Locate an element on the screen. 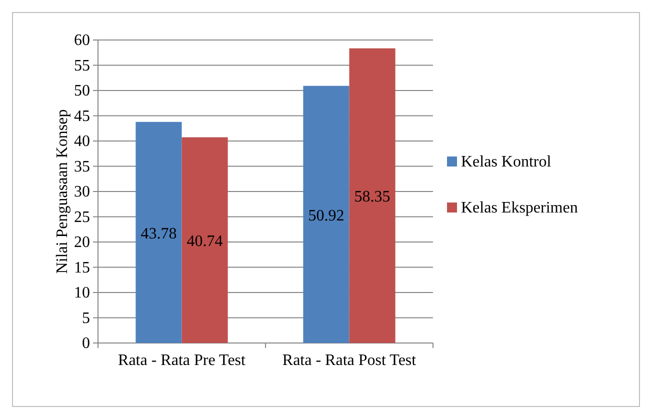 The height and width of the screenshot is (409, 652). y-tick-label: 45 is located at coordinates (82, 116).